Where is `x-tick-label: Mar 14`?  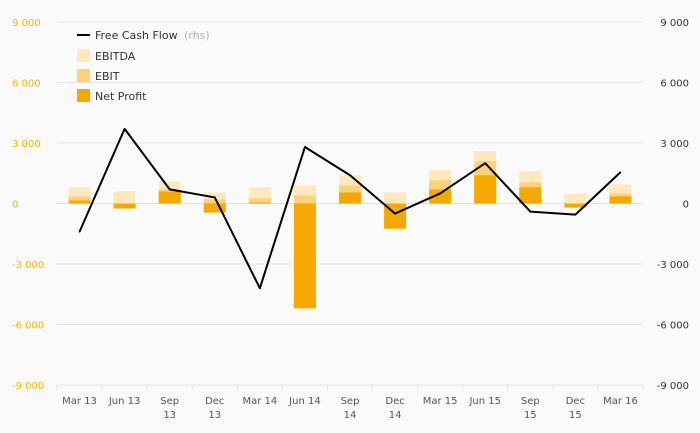 x-tick-label: Mar 14 is located at coordinates (259, 401).